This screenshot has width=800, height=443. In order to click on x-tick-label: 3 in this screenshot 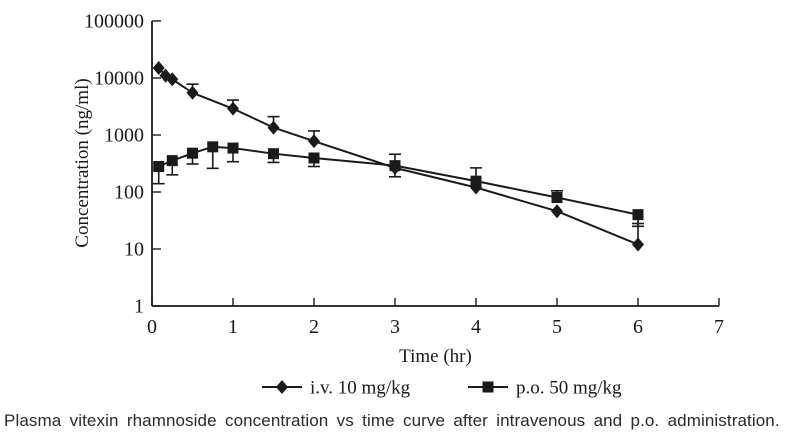, I will do `click(395, 327)`.